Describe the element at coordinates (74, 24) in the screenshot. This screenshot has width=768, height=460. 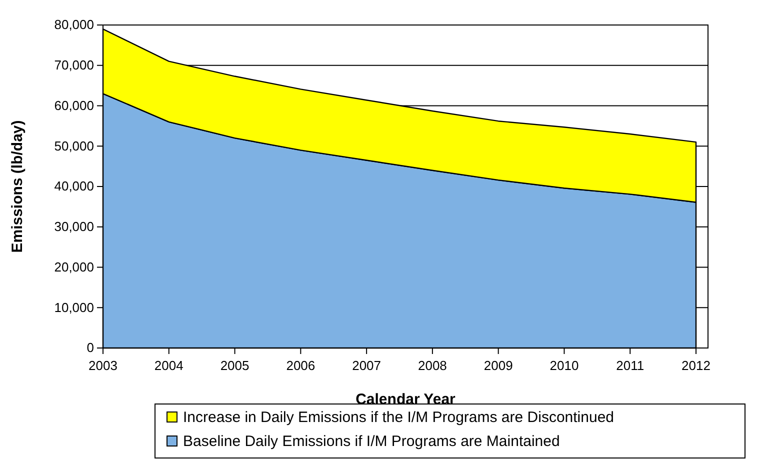
I see `y-tick-label: 80,000` at that location.